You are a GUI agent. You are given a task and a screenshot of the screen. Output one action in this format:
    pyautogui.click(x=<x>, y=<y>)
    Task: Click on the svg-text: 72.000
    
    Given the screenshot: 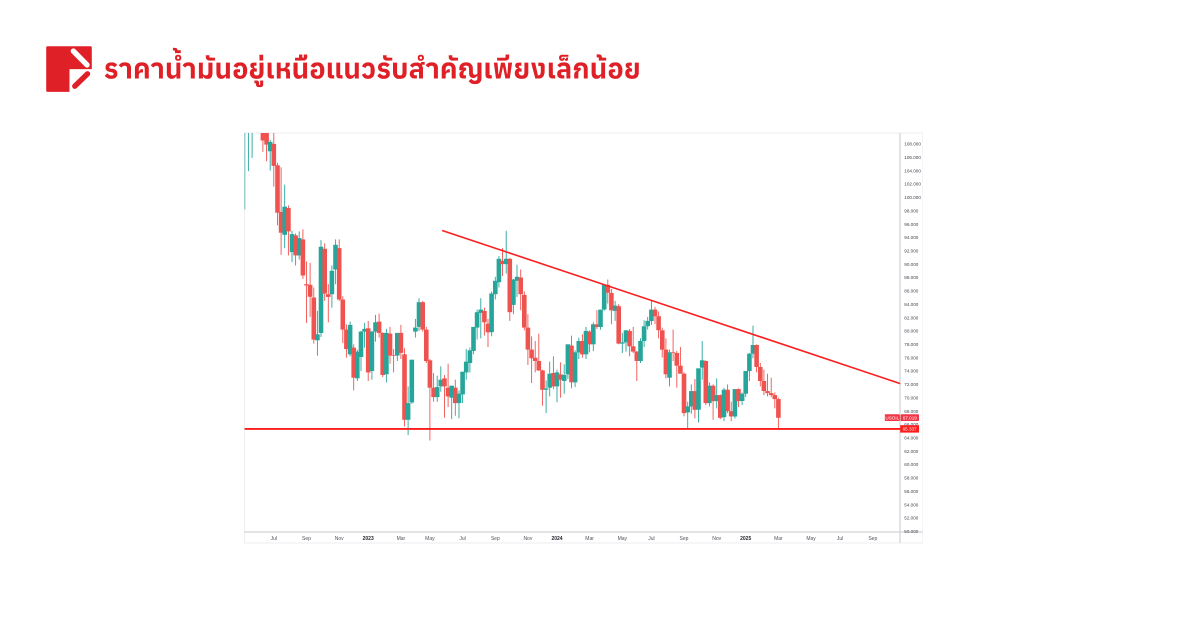 What is the action you would take?
    pyautogui.click(x=911, y=384)
    